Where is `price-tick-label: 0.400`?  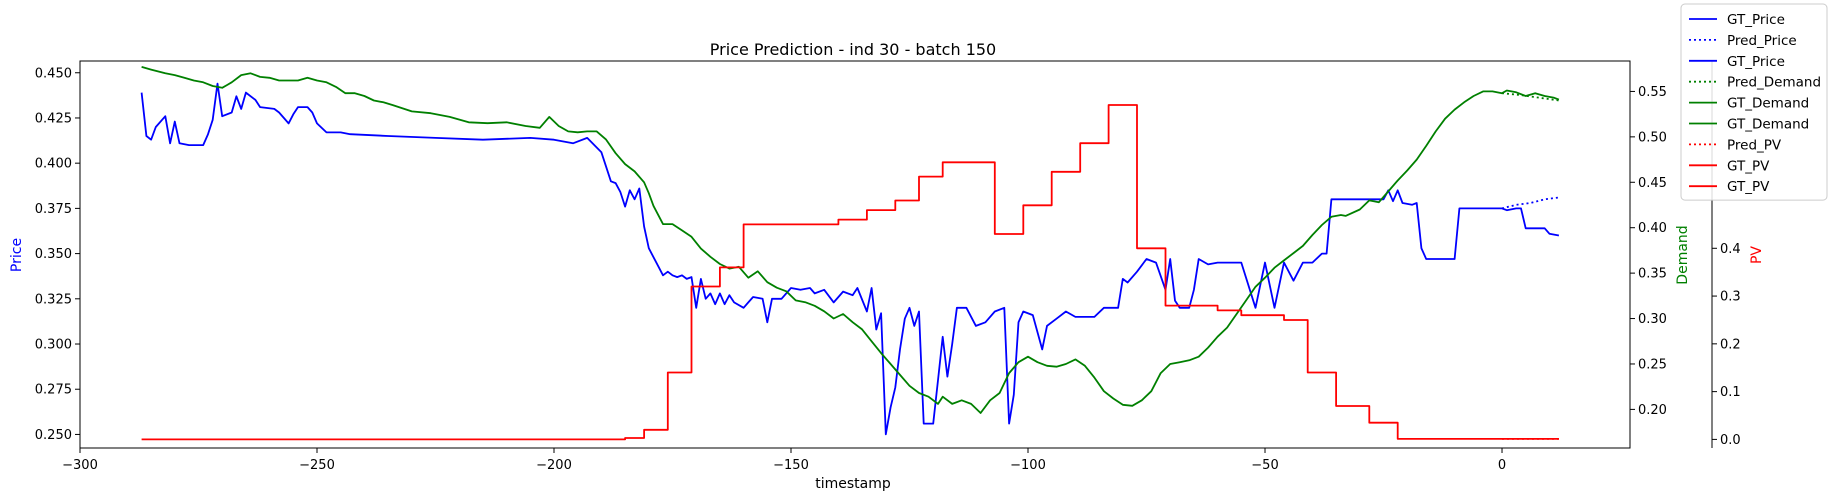 price-tick-label: 0.400 is located at coordinates (53, 164).